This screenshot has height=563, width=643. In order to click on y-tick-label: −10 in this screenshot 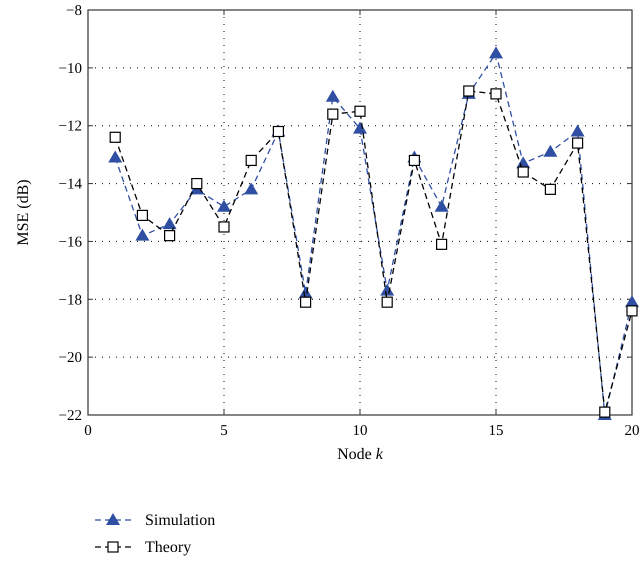, I will do `click(70, 68)`.